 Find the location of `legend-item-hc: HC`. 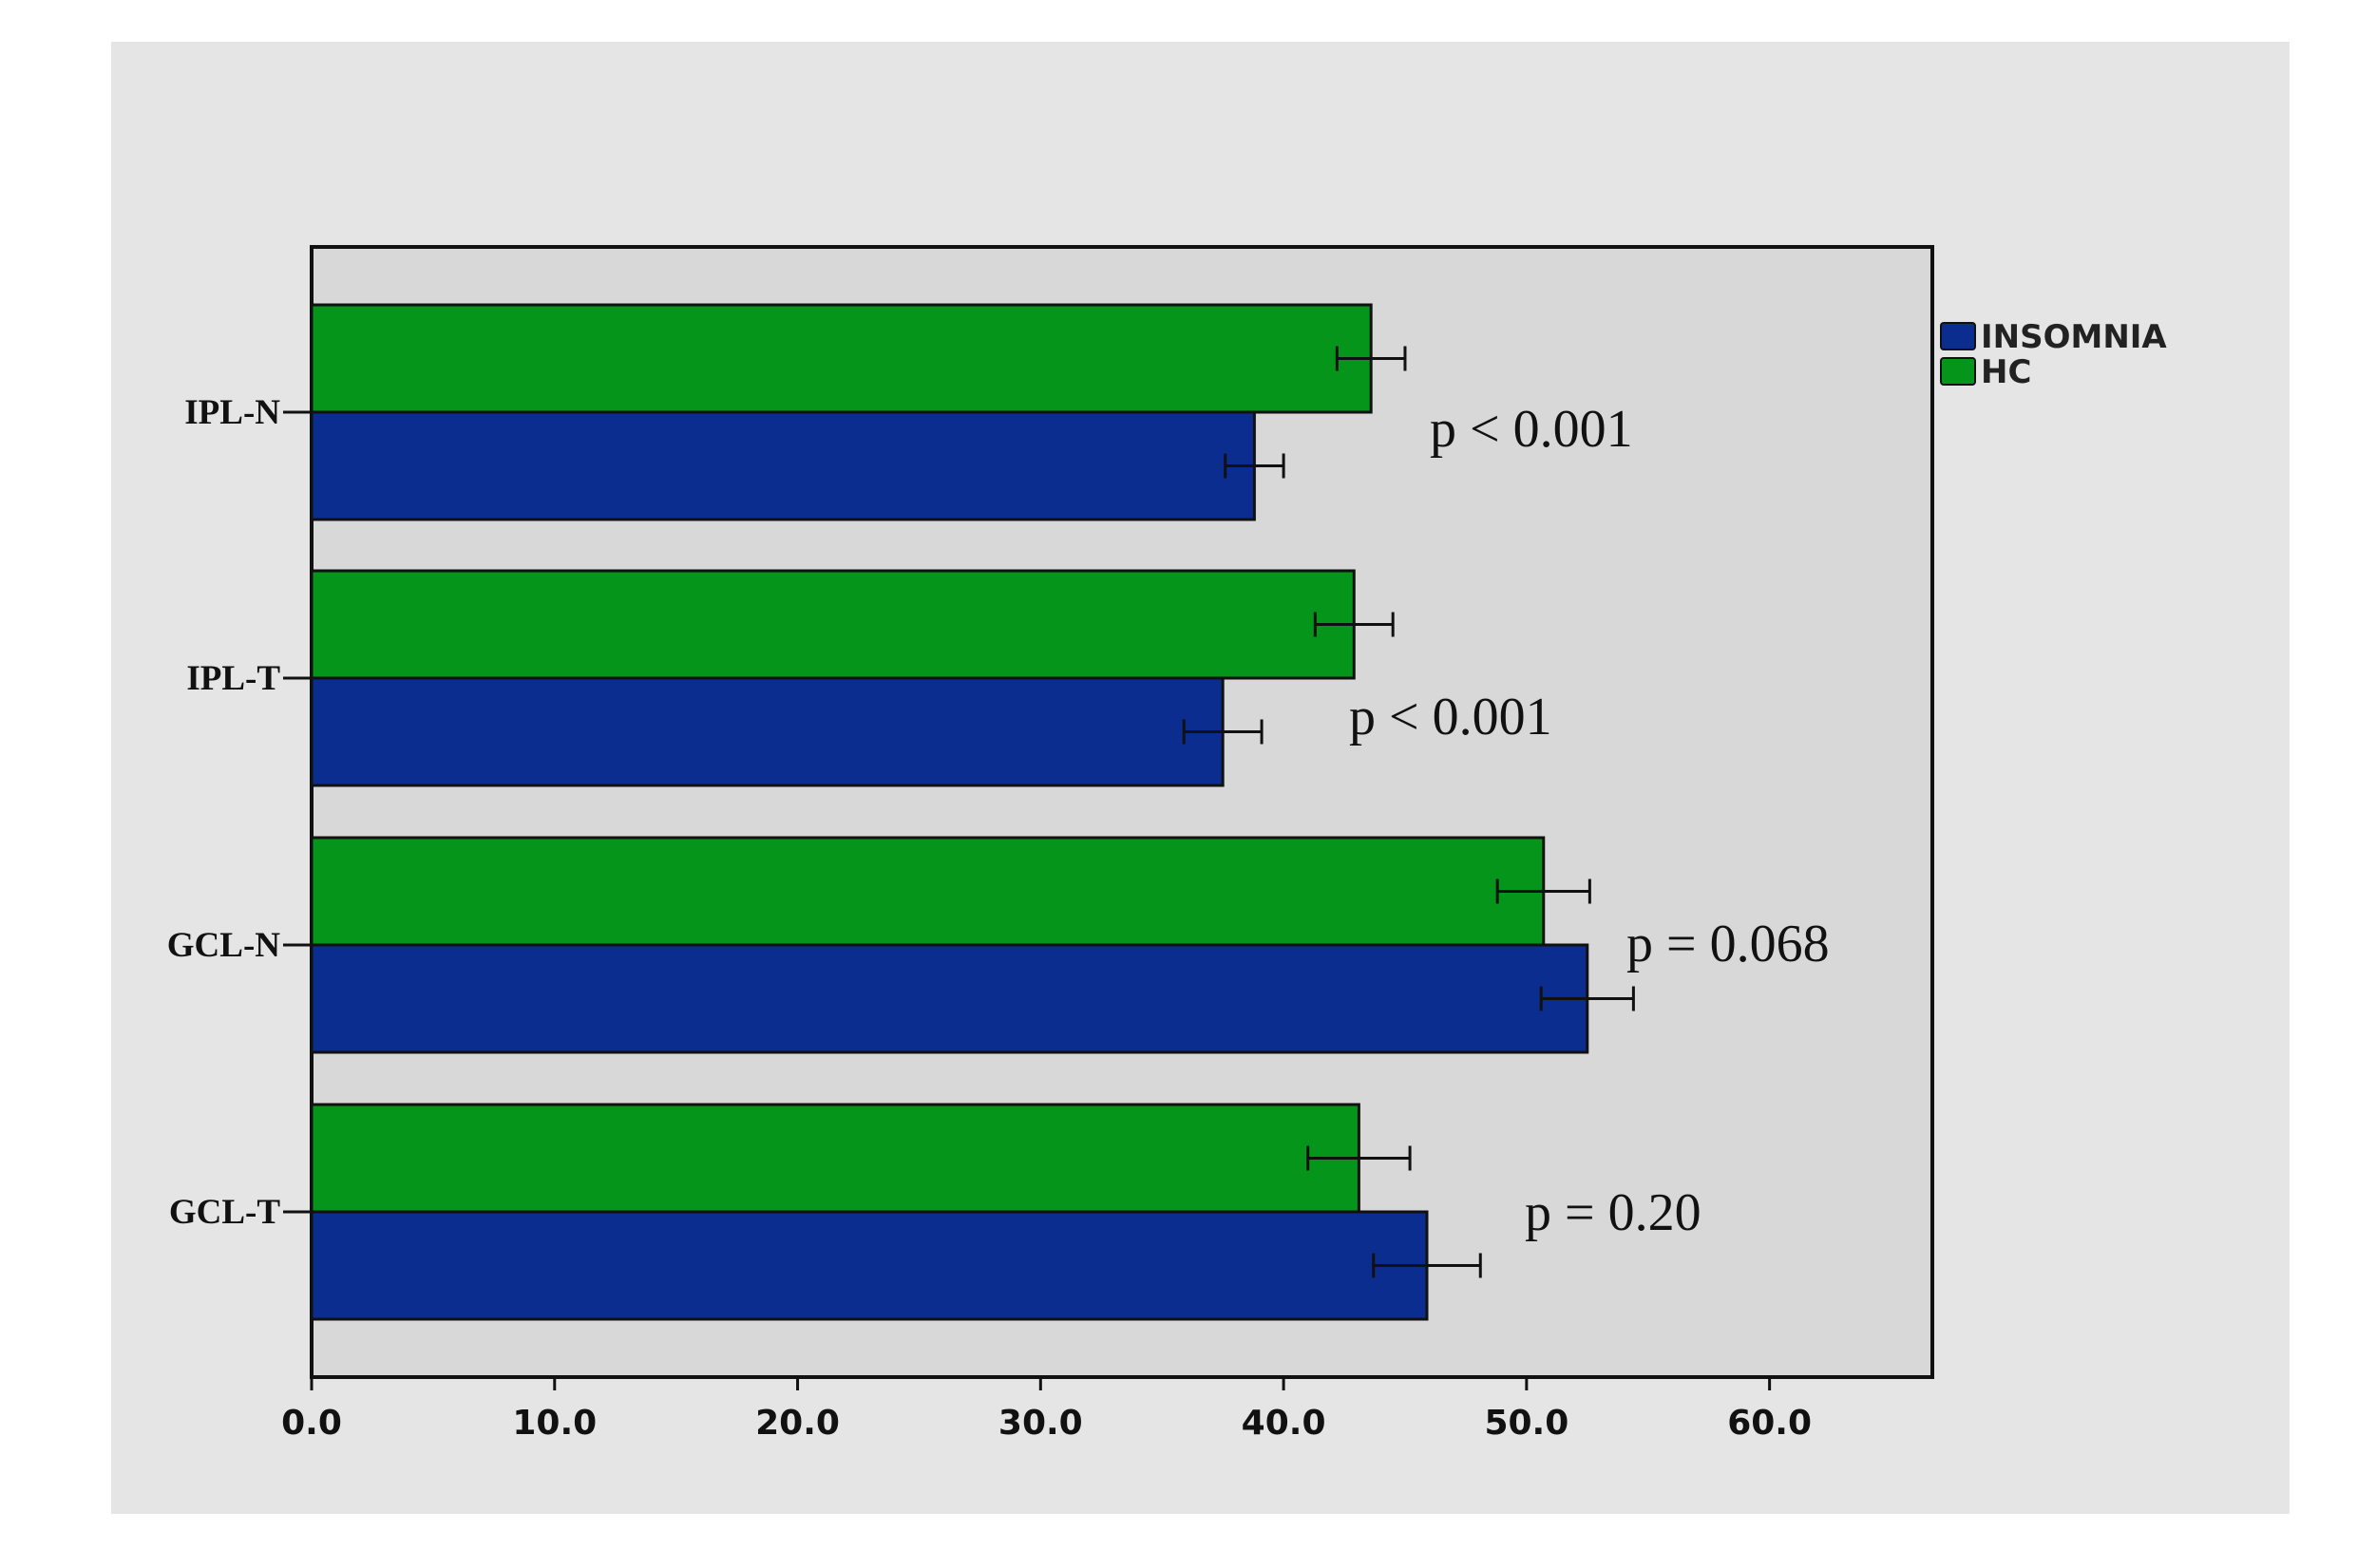

legend-item-hc: HC is located at coordinates (1985, 372).